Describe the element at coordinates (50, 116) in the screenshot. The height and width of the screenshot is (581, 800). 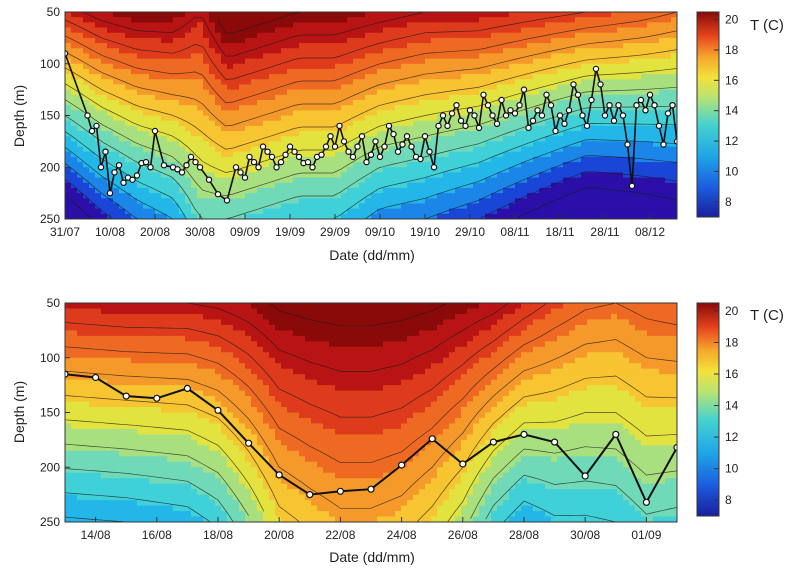
I see `y-tick-label: 150` at that location.